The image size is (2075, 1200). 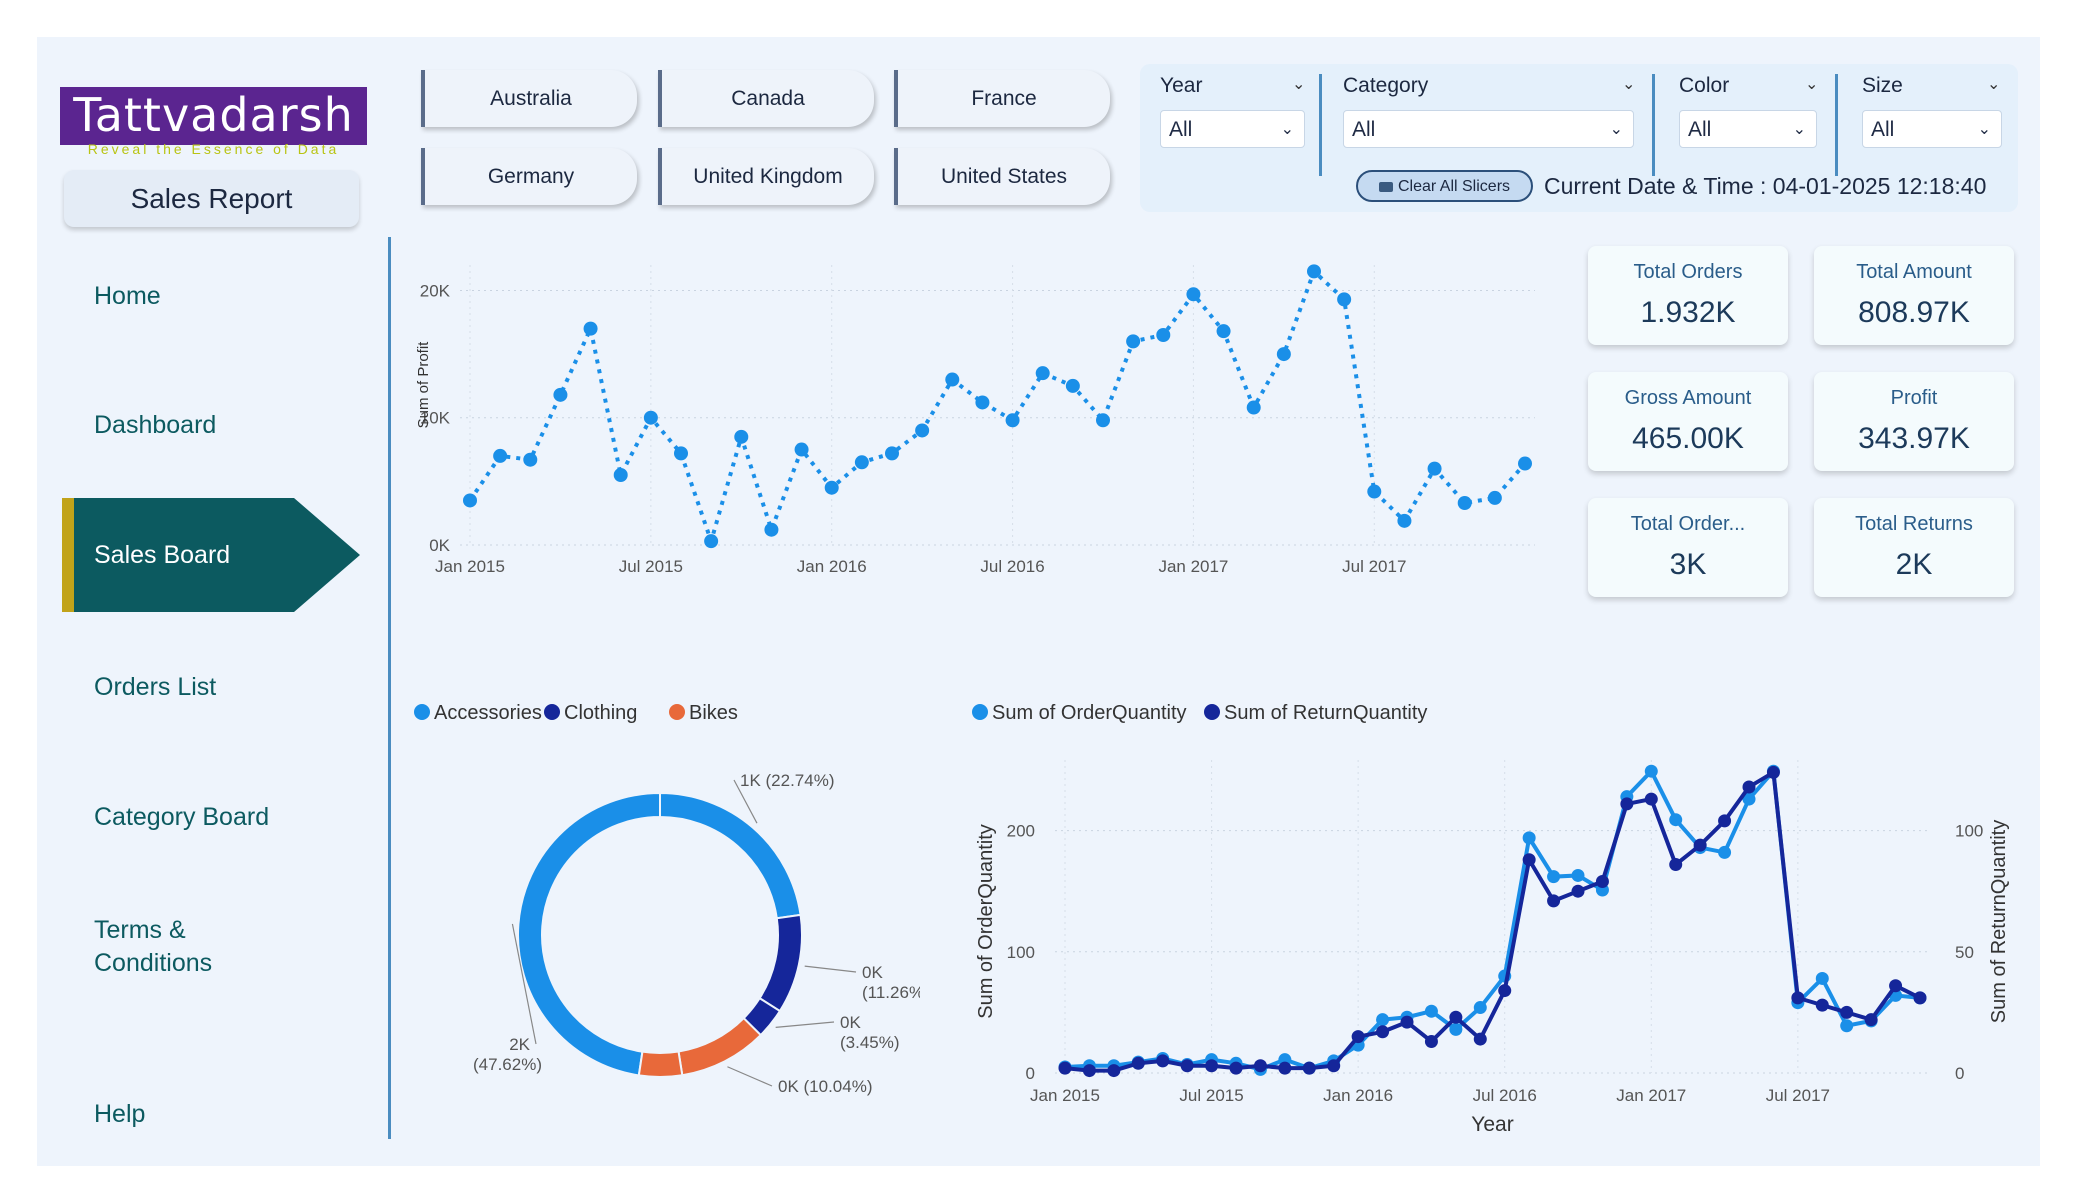 I want to click on report-title-button: Sales Report, so click(x=211, y=198).